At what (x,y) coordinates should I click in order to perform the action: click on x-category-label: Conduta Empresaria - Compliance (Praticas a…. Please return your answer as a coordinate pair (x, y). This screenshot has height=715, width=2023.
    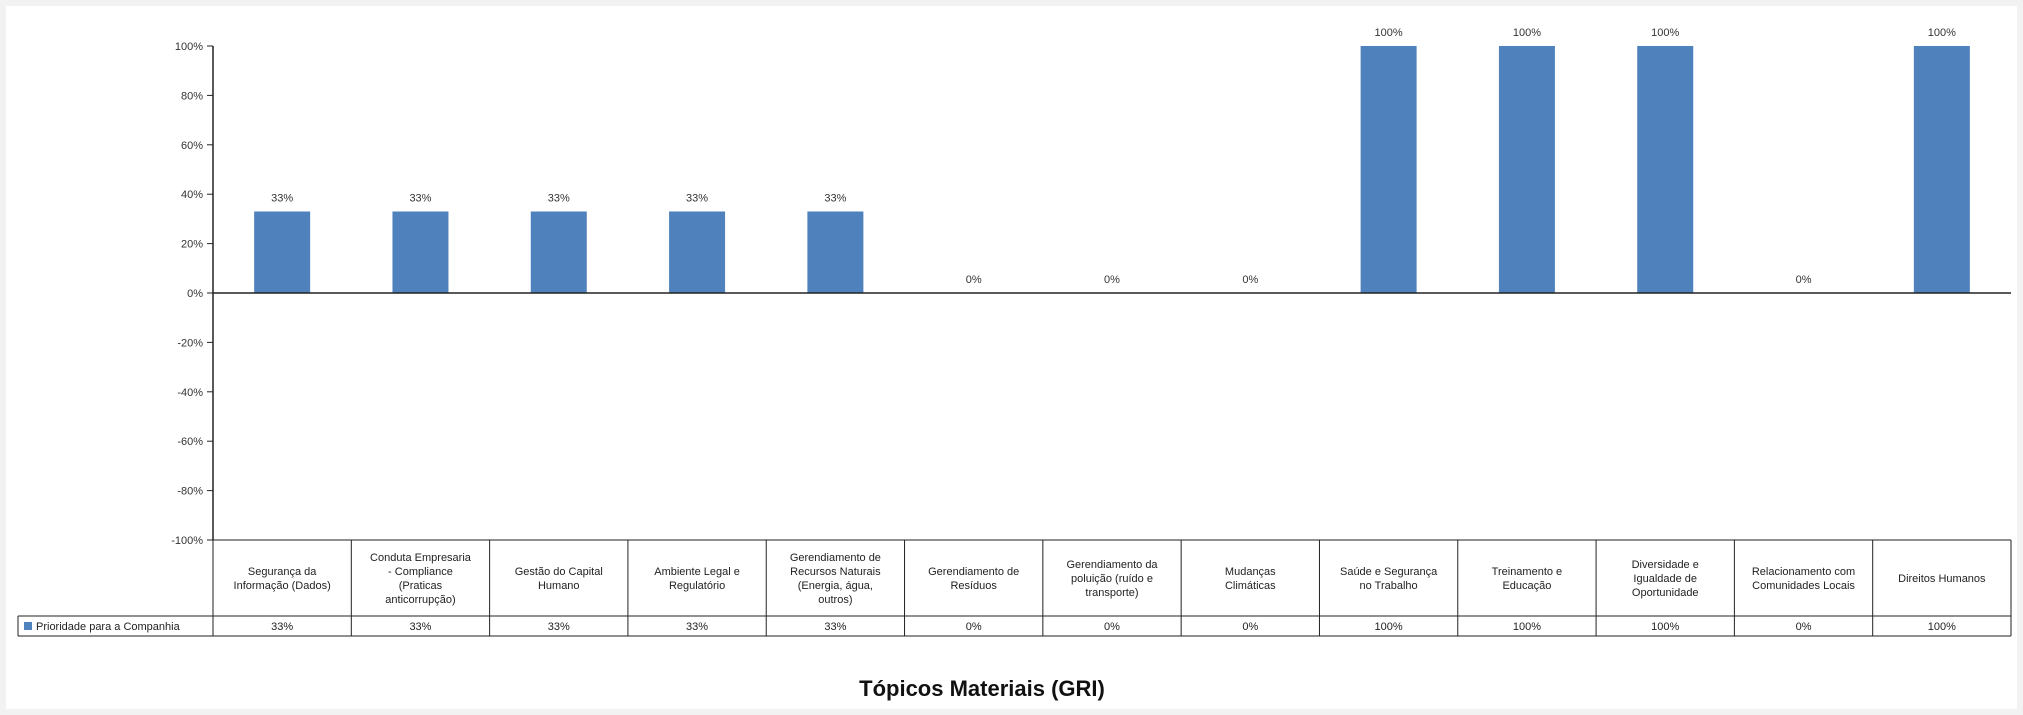
    Looking at the image, I should click on (421, 579).